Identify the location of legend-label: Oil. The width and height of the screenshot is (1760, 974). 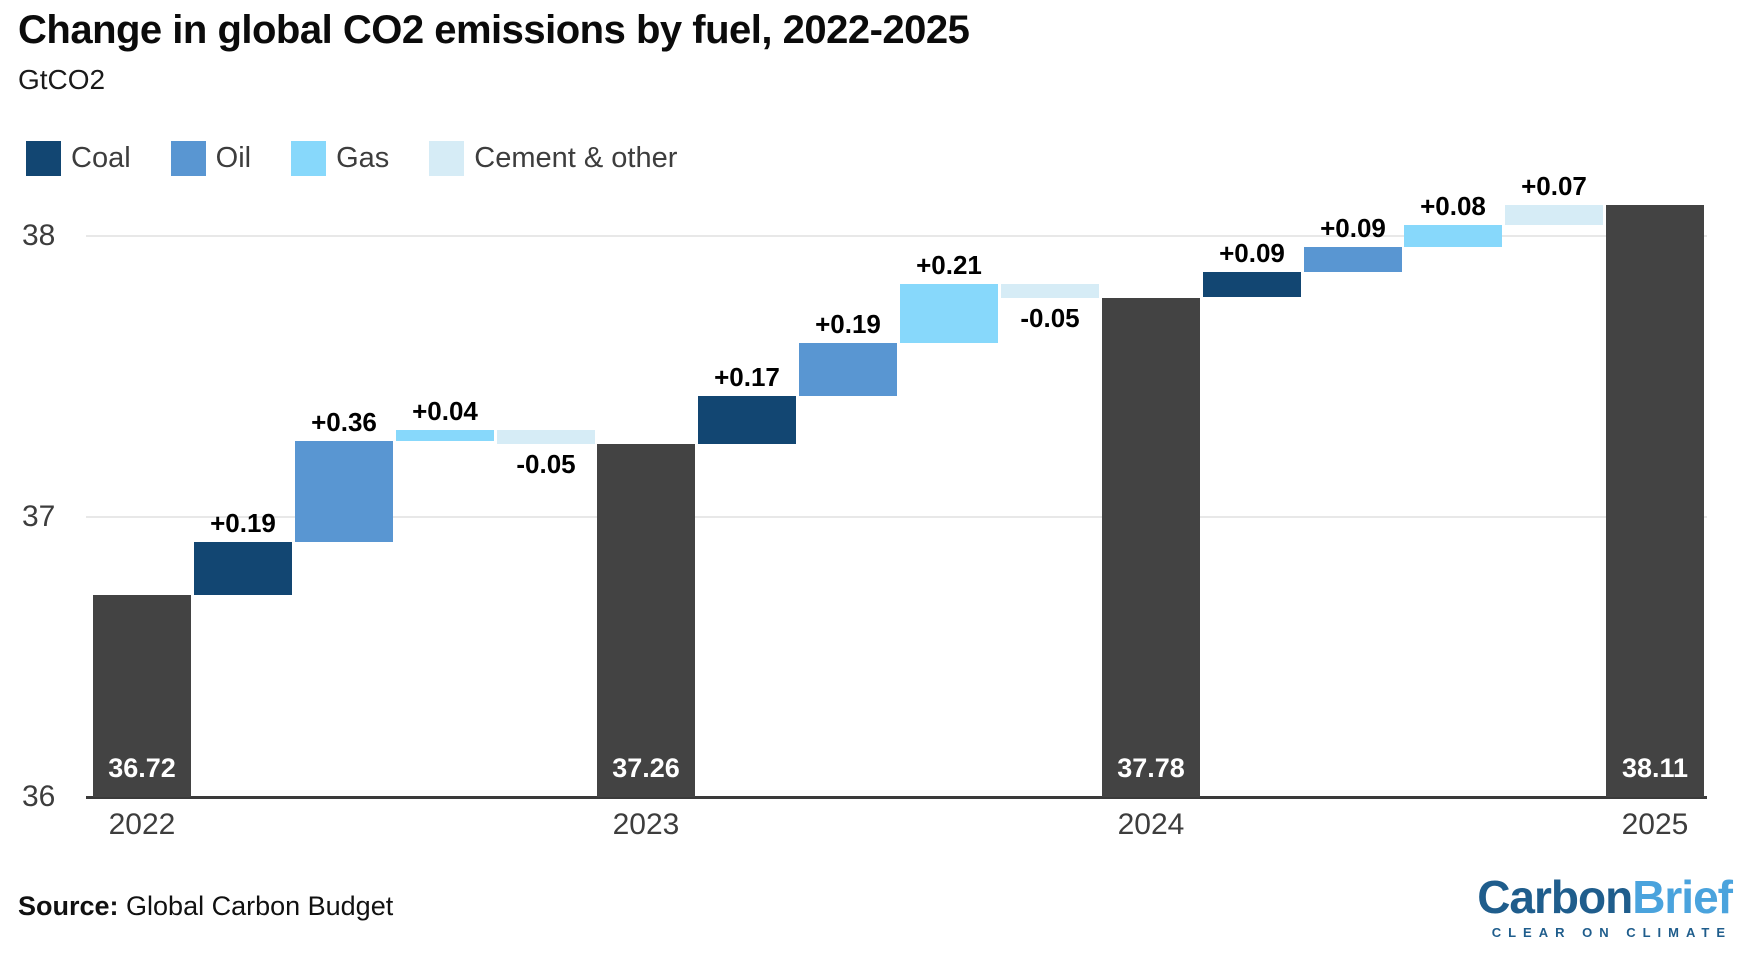
(233, 158).